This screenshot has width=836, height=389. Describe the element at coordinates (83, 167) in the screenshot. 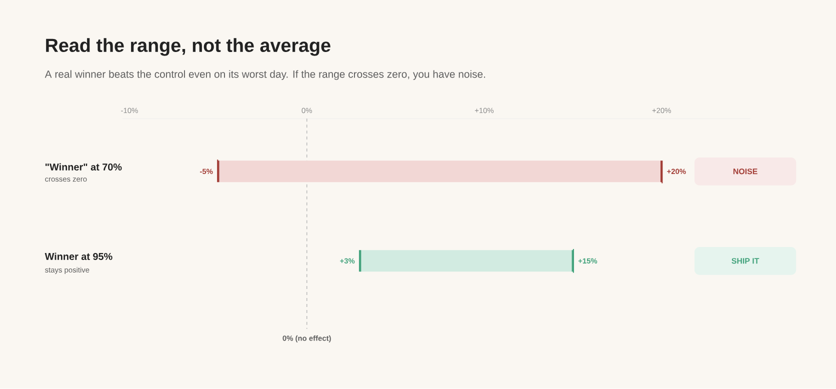

I see `y-tick-label: "Winner" at 70%` at that location.